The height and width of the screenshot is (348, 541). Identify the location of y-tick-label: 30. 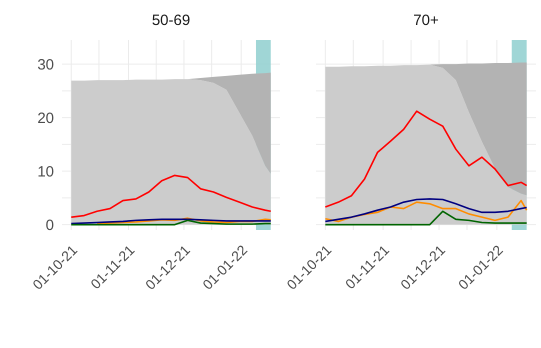
(45, 65).